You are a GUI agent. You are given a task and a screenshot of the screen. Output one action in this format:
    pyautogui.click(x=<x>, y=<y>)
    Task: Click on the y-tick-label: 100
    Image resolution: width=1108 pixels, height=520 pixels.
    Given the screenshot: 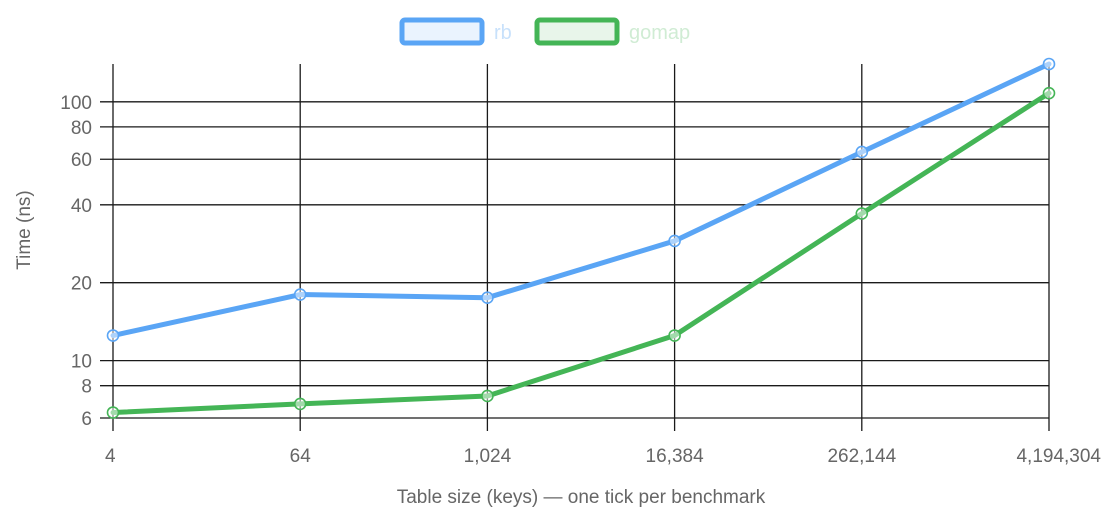 What is the action you would take?
    pyautogui.click(x=76, y=103)
    